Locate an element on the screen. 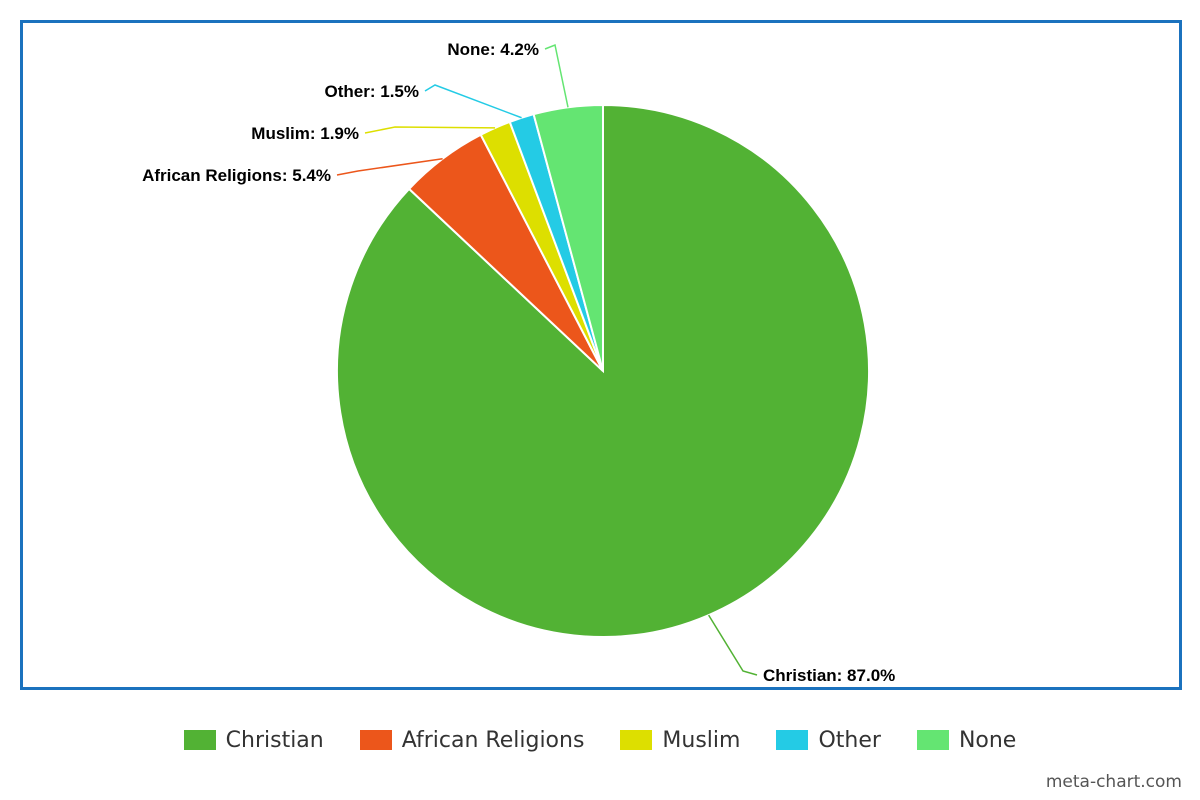 The width and height of the screenshot is (1200, 800). legend-label-african-religions: African Religions is located at coordinates (493, 740).